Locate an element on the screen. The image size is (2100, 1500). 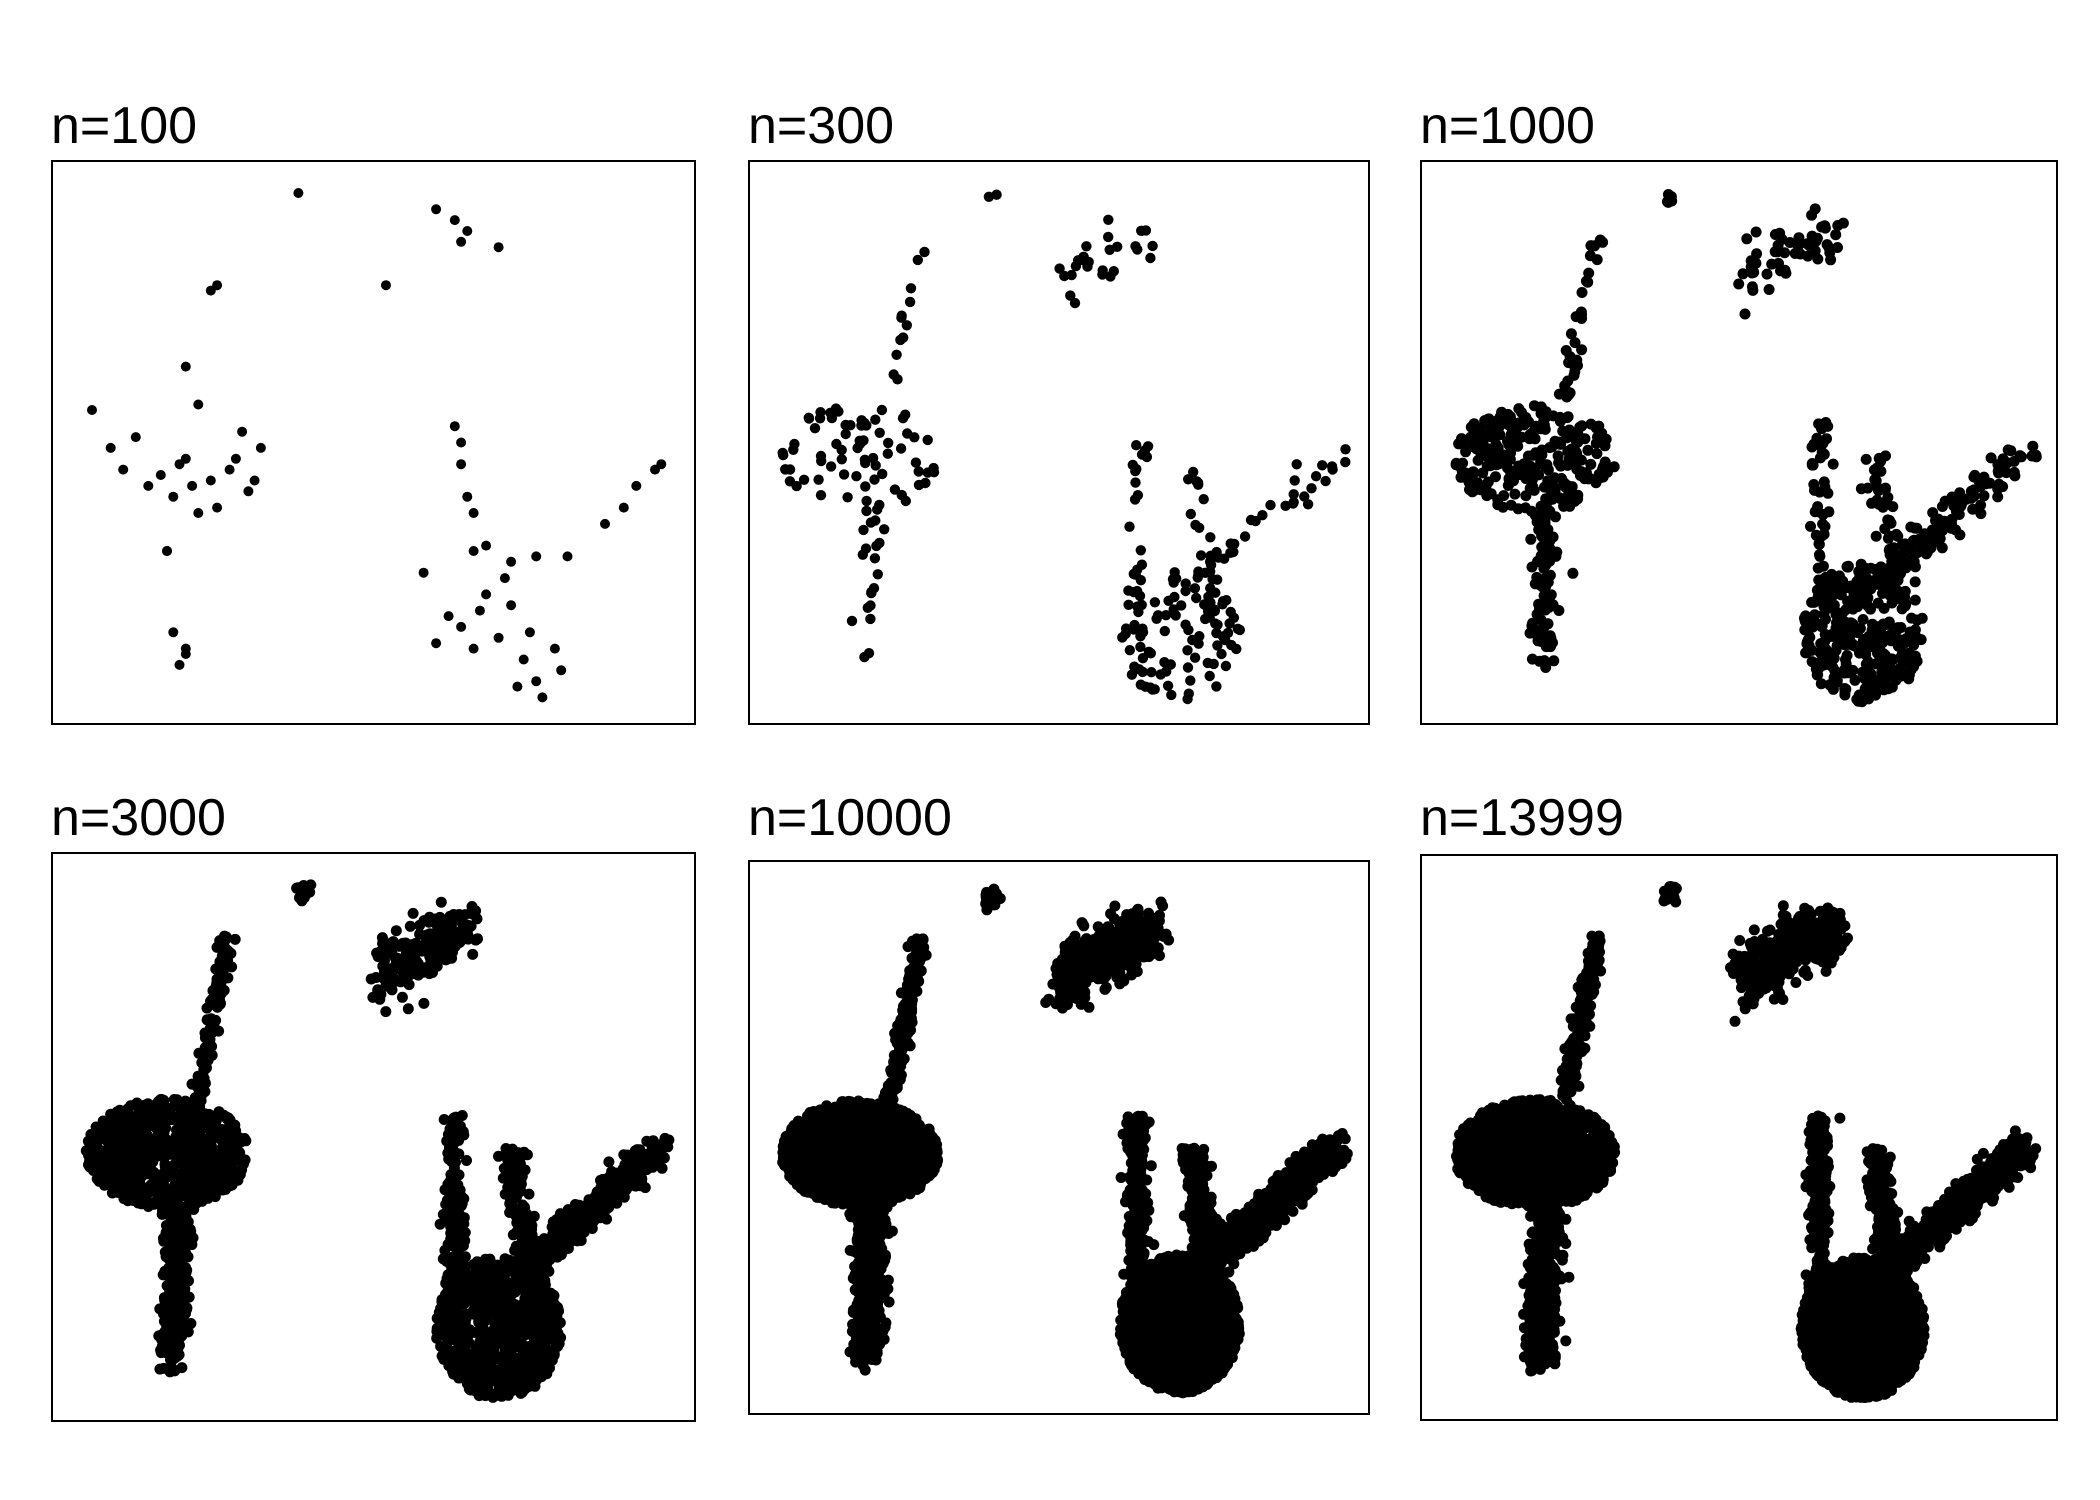
scatter-plot is located at coordinates (1739, 442).